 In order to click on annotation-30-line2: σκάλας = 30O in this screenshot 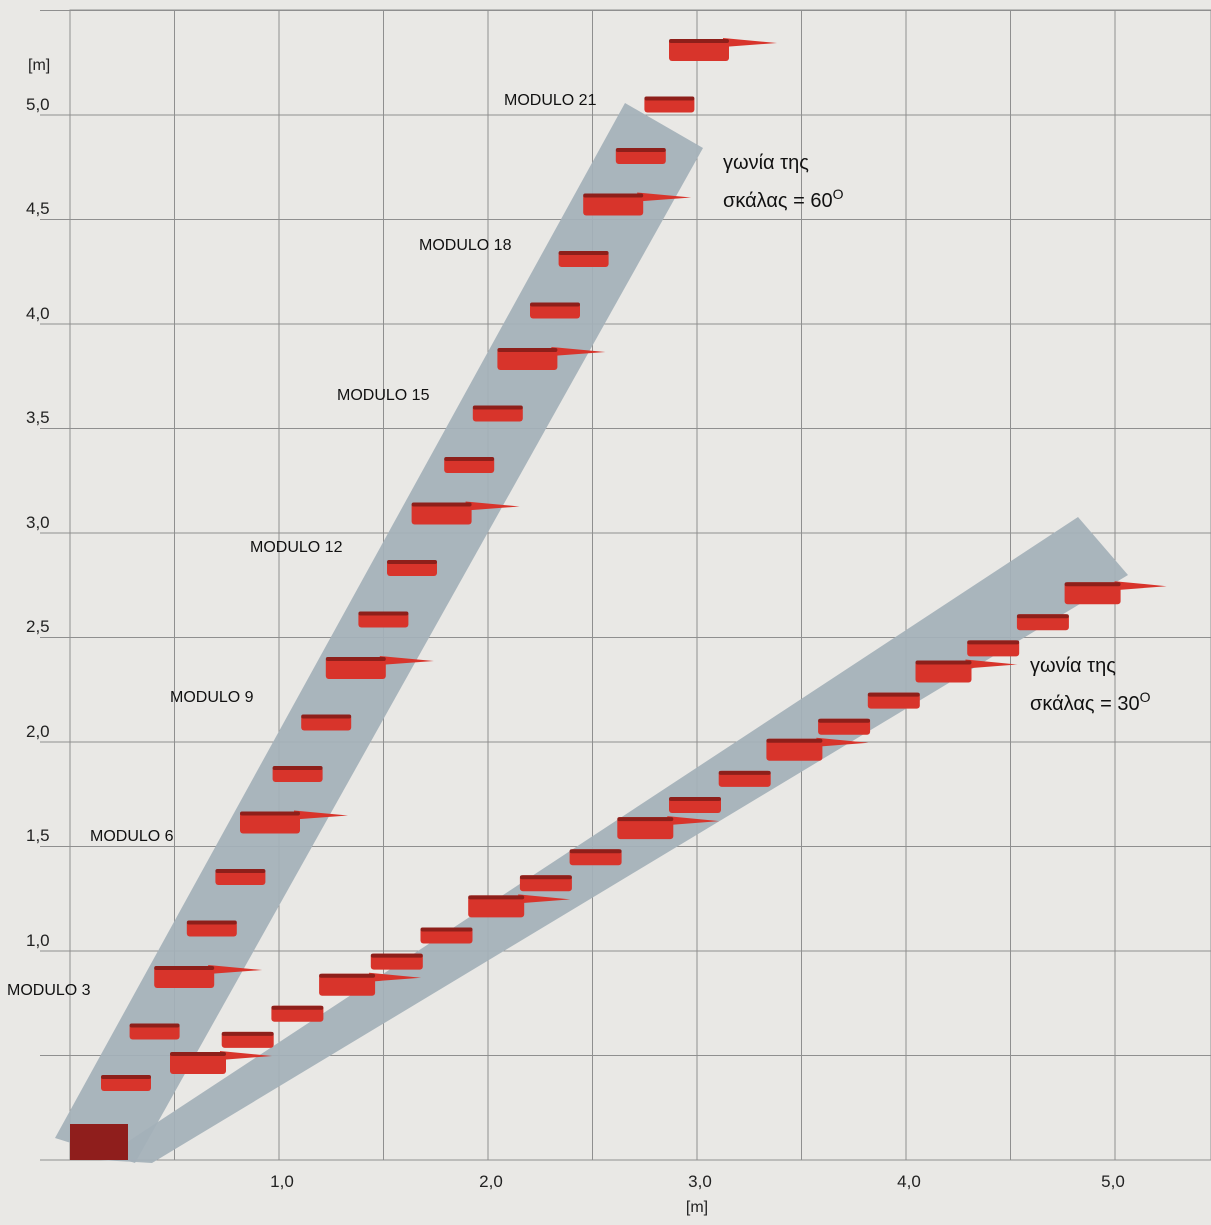, I will do `click(1090, 702)`.